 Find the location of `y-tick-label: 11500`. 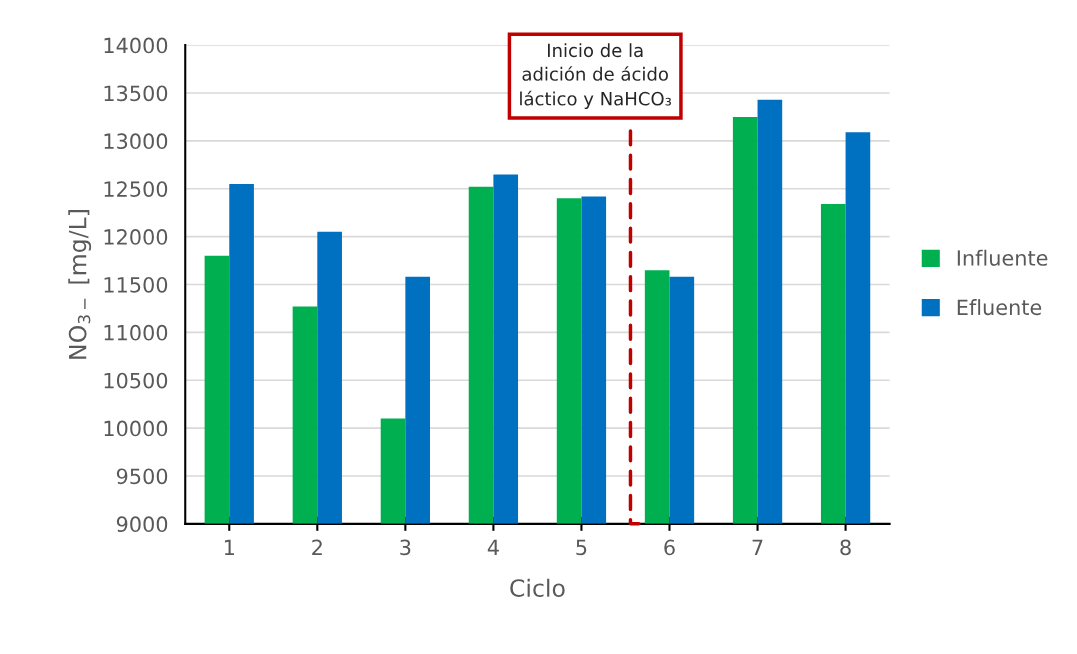

y-tick-label: 11500 is located at coordinates (136, 284).